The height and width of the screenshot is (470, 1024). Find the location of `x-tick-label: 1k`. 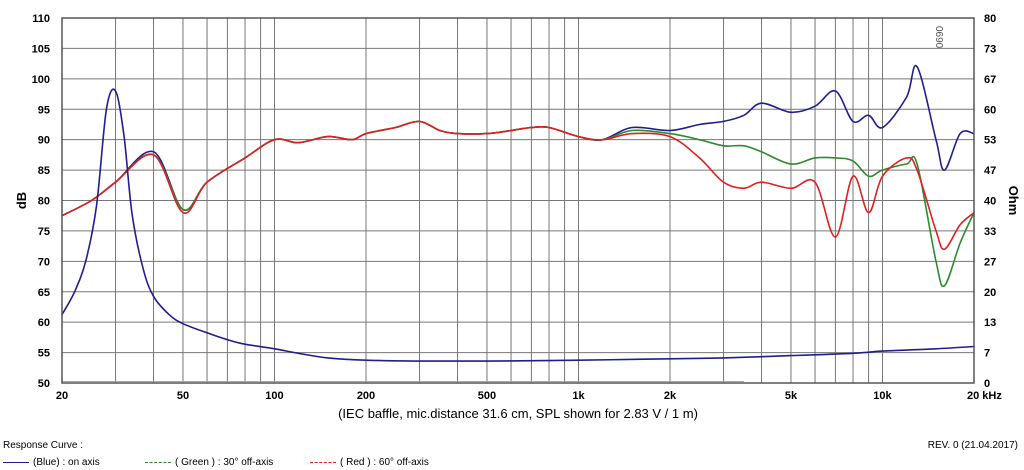

x-tick-label: 1k is located at coordinates (578, 396).